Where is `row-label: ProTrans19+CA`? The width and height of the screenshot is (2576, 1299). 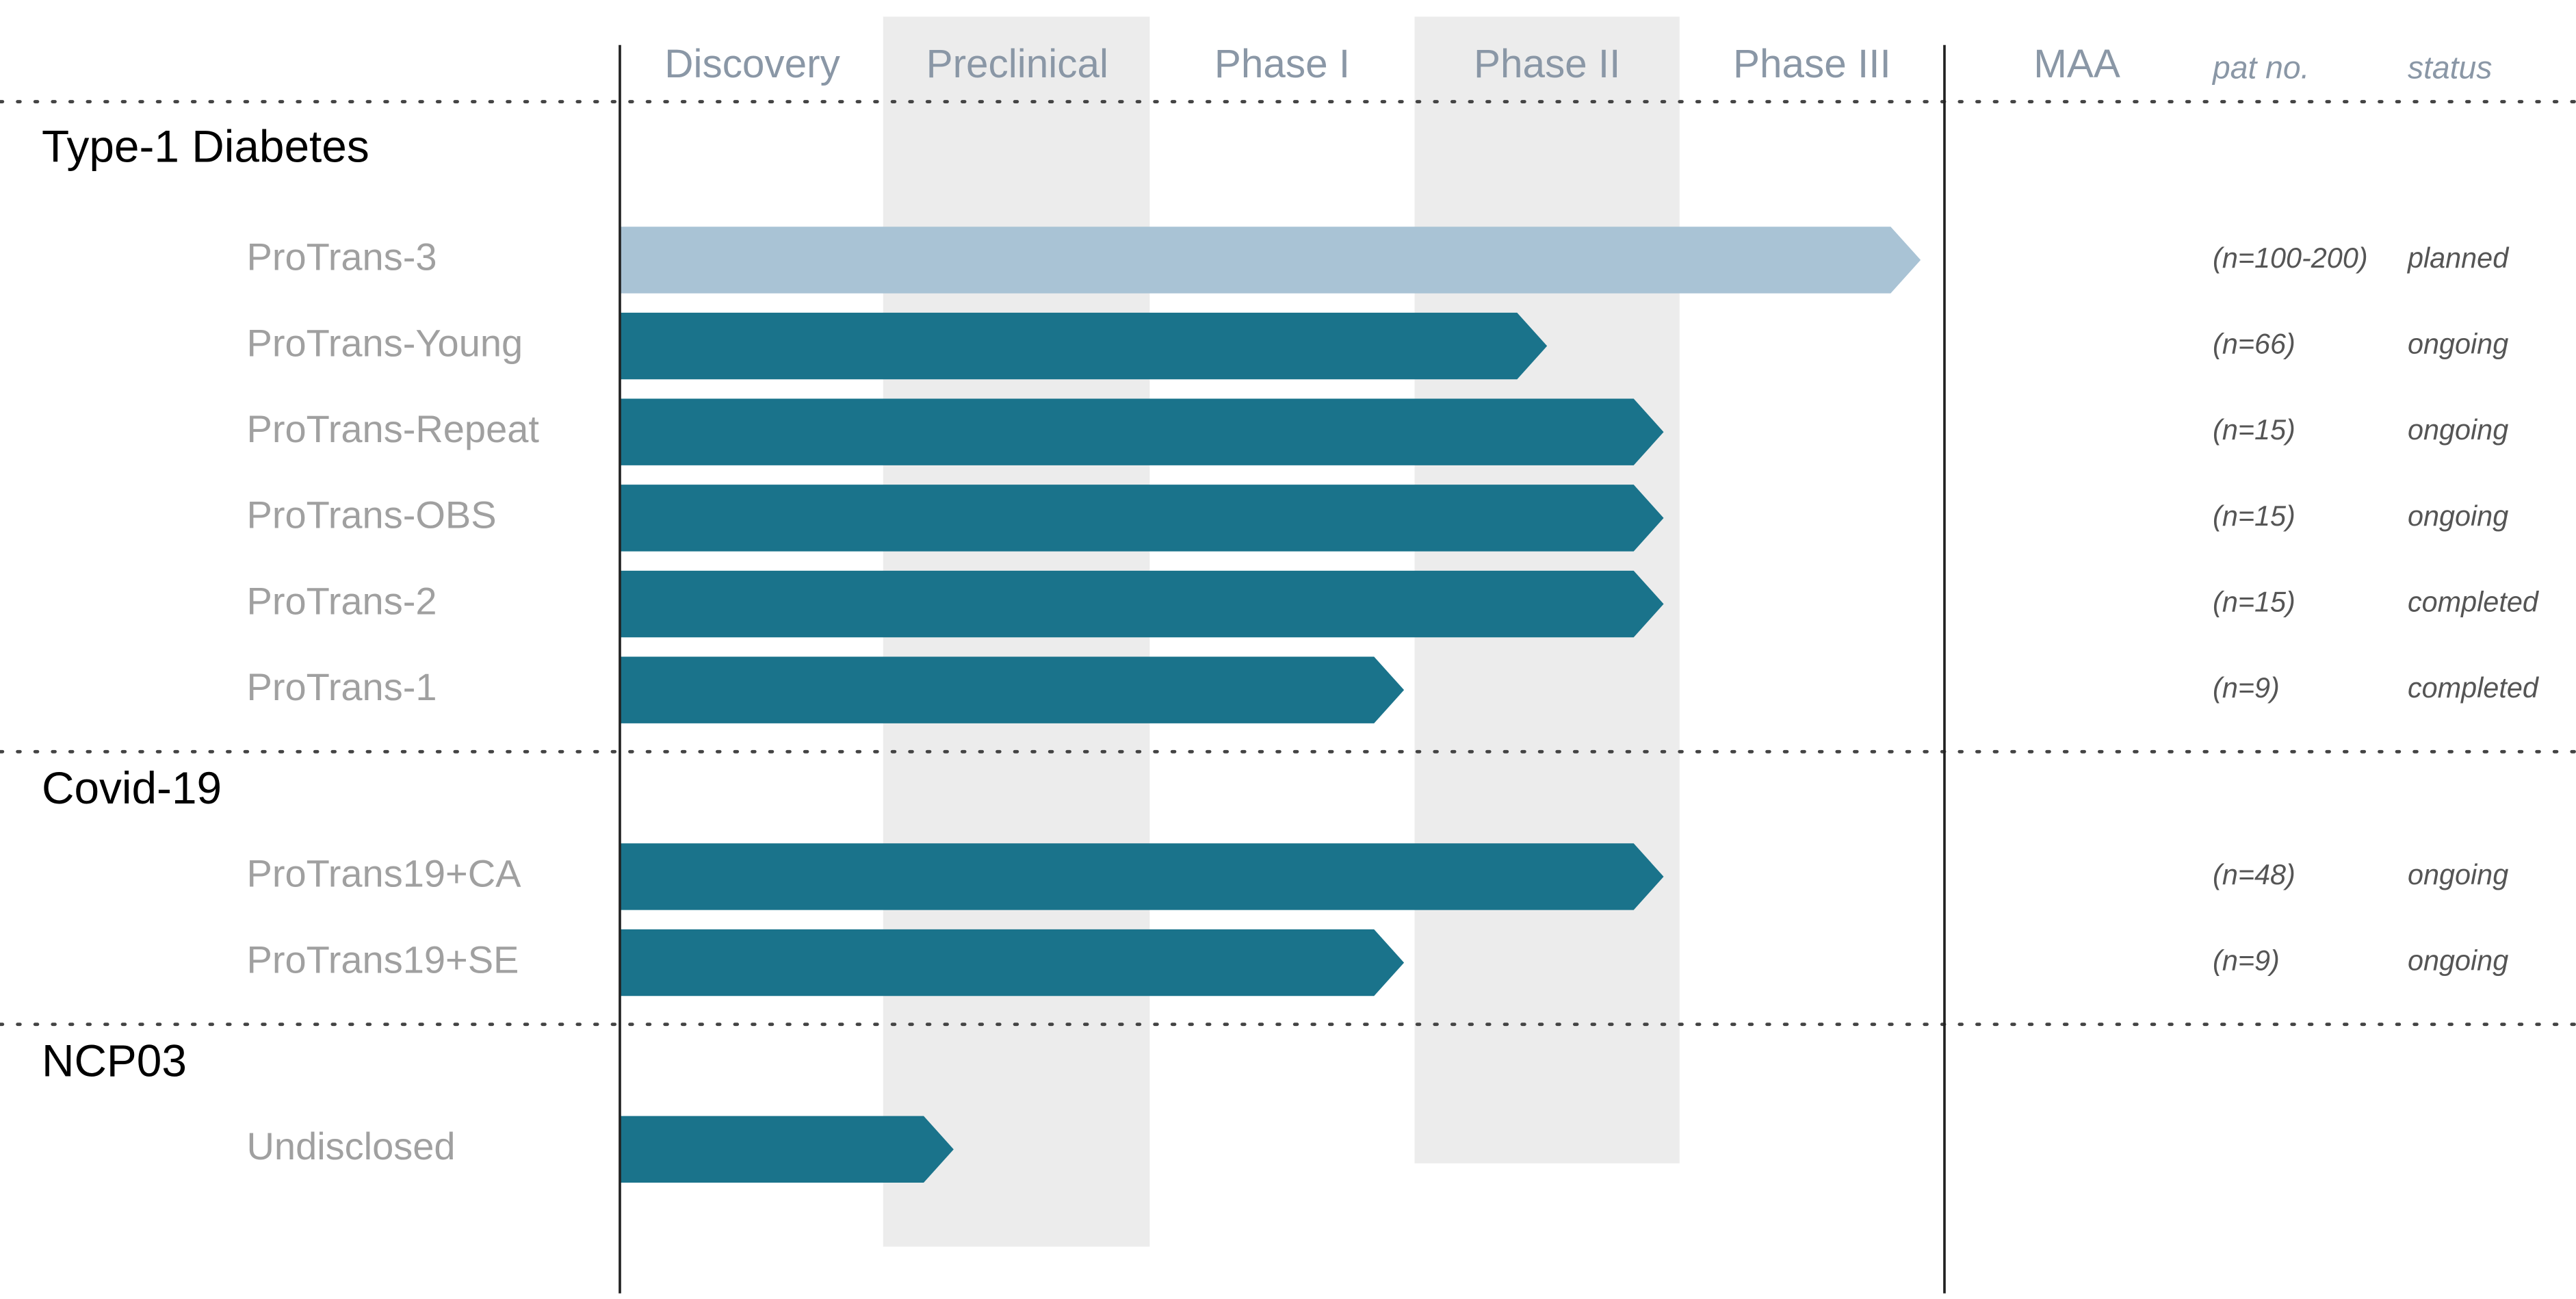 row-label: ProTrans19+CA is located at coordinates (383, 873).